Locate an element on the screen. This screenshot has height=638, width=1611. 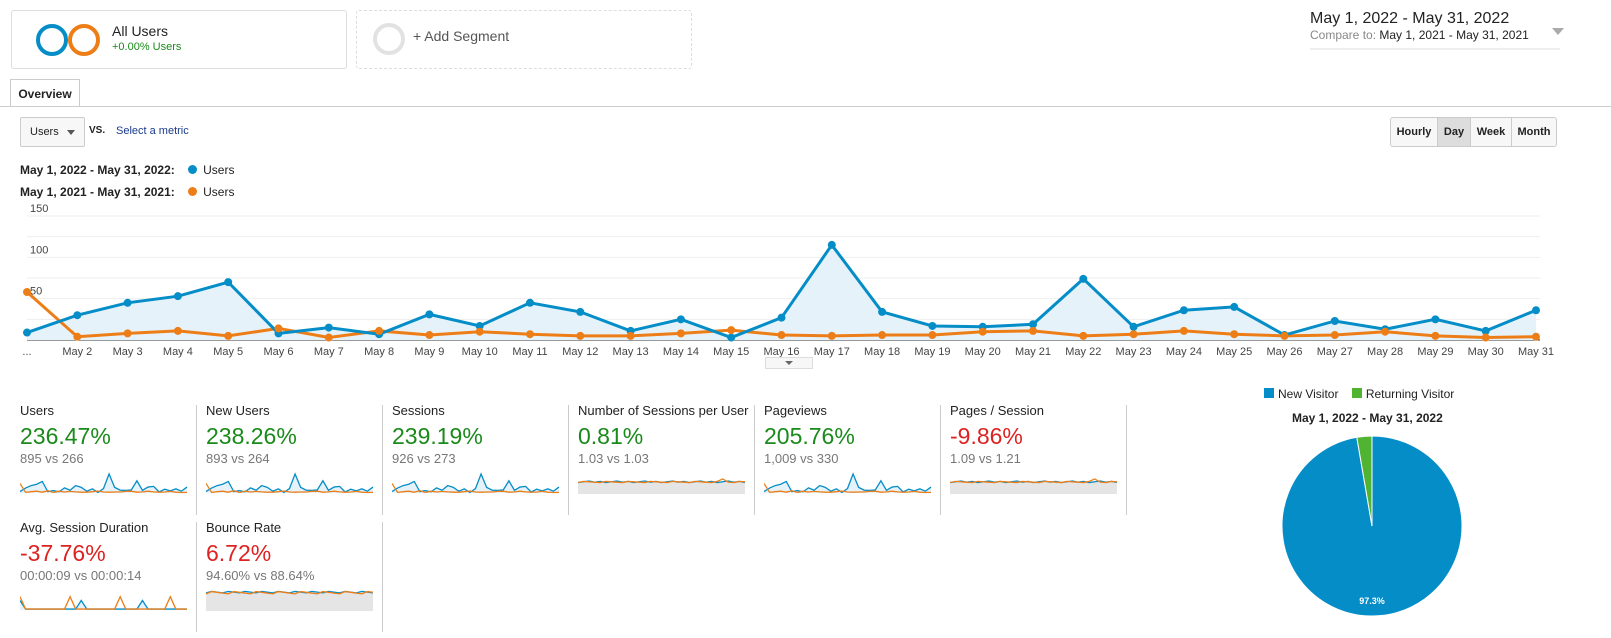
x-tick-label: May 22 is located at coordinates (1083, 352).